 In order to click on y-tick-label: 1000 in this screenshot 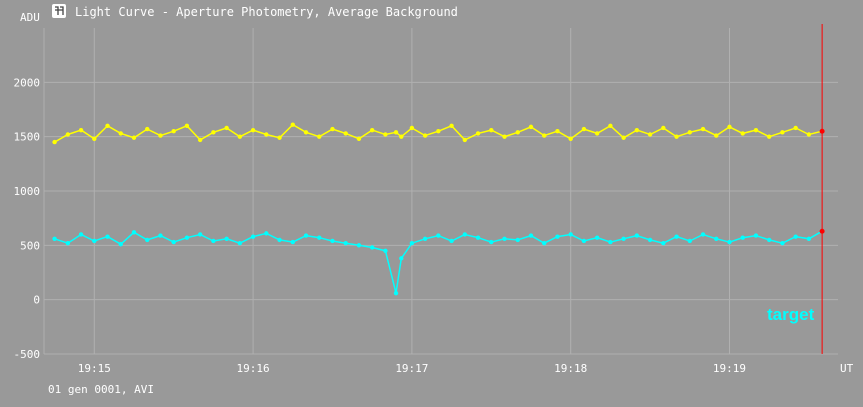, I will do `click(27, 191)`.